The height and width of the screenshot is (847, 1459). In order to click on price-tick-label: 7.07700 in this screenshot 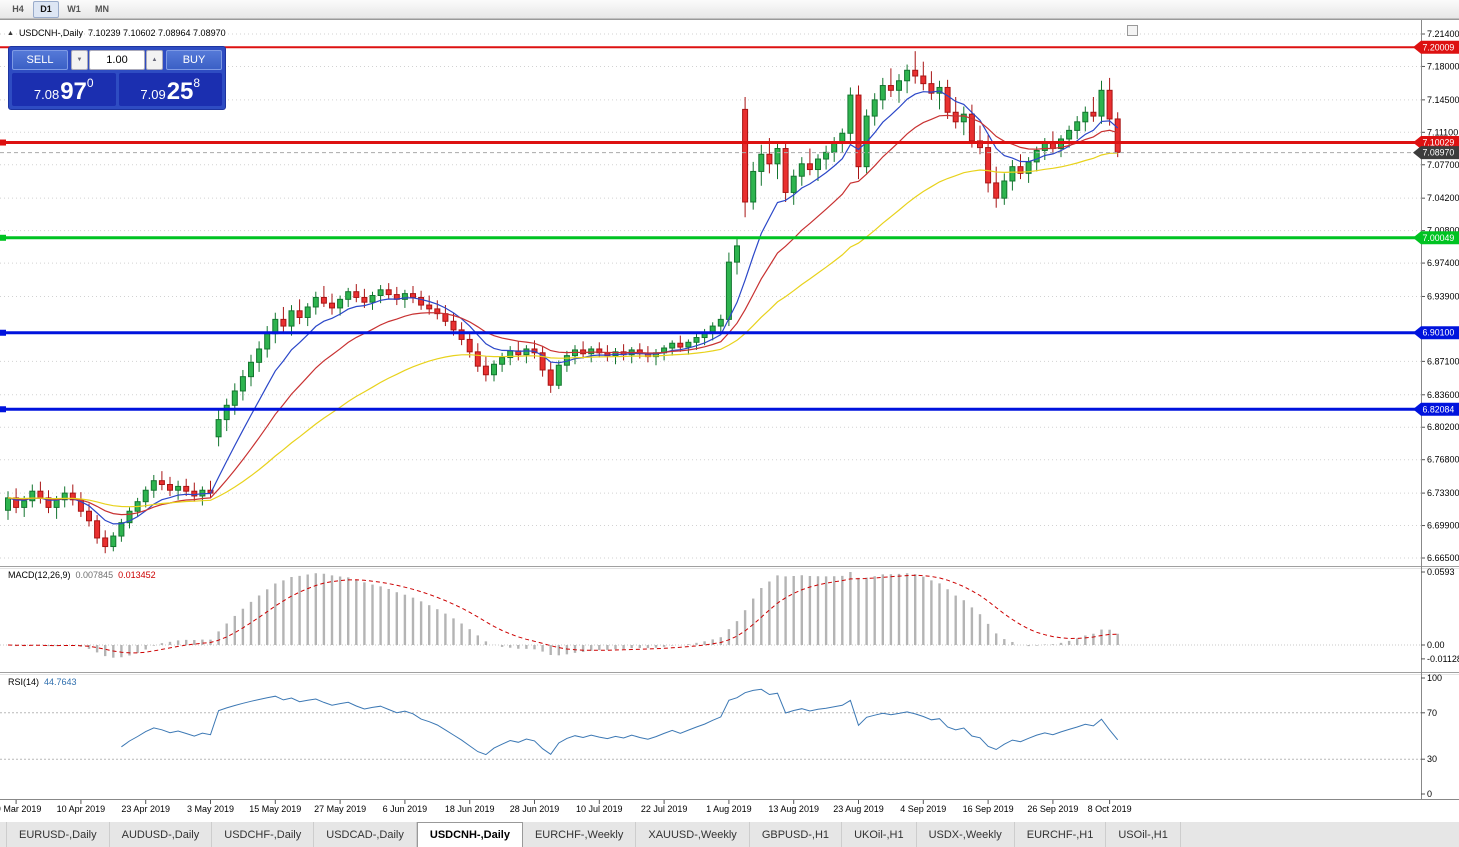, I will do `click(1443, 165)`.